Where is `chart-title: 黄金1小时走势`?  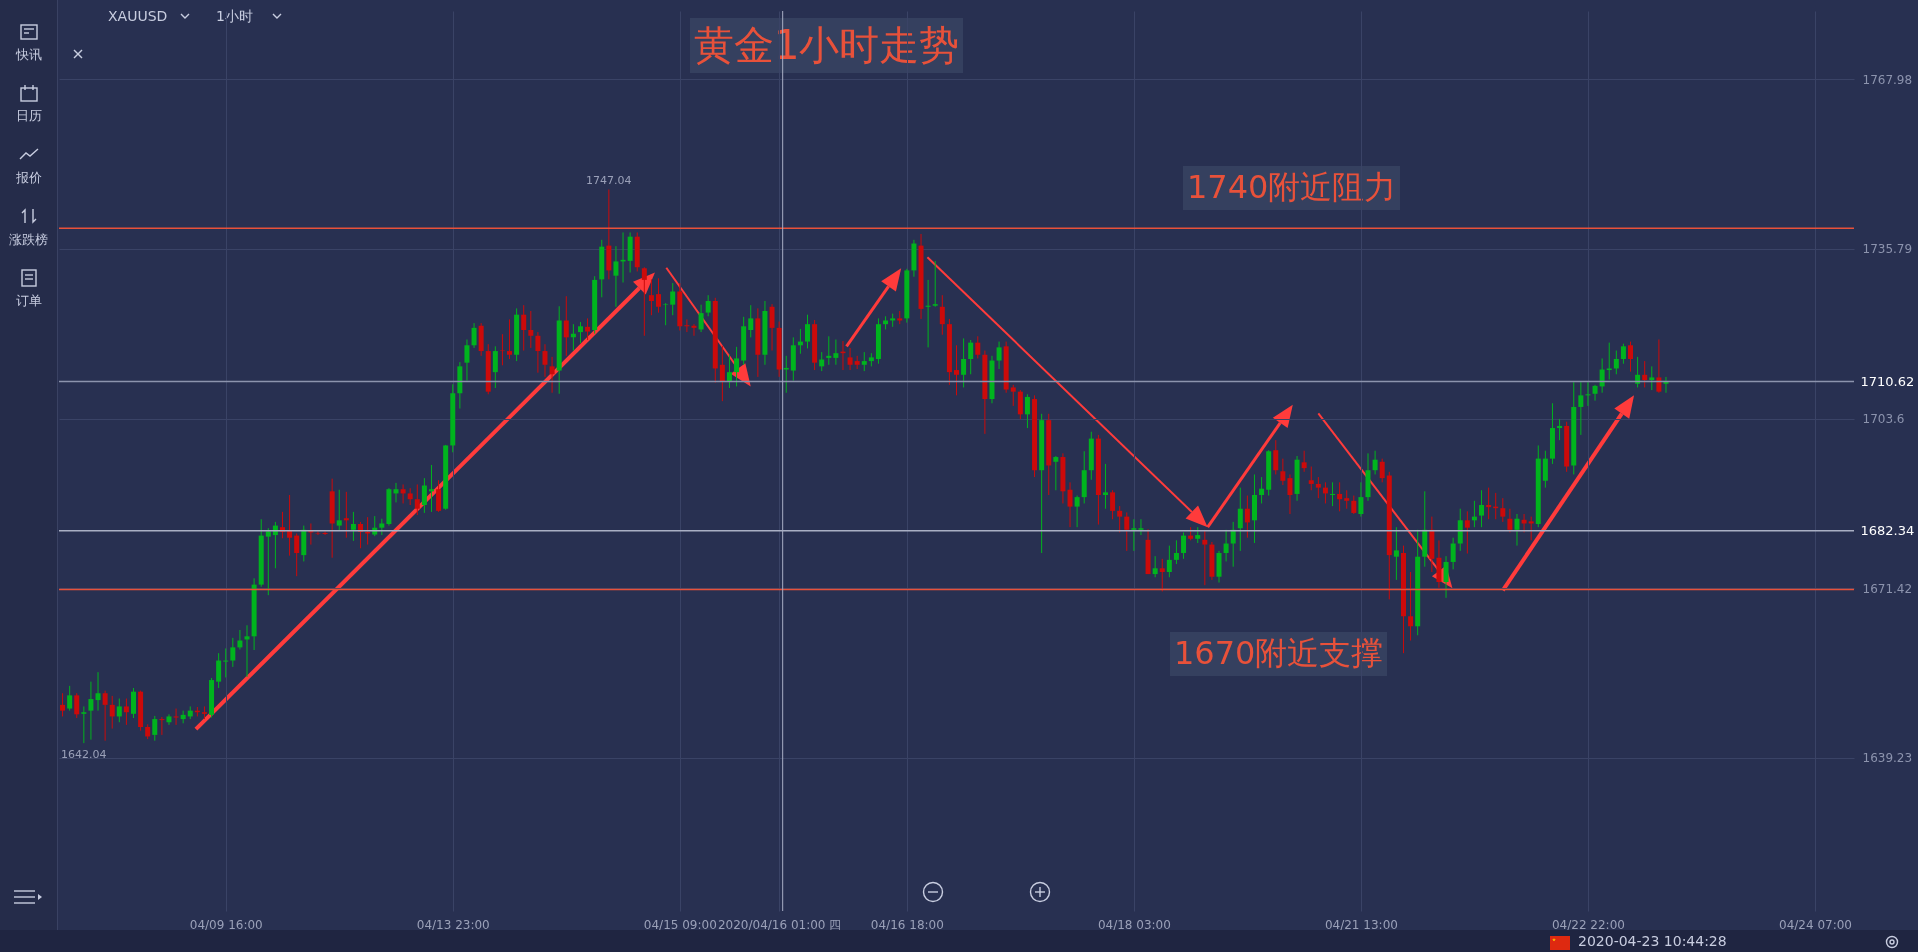 chart-title: 黄金1小时走势 is located at coordinates (827, 45).